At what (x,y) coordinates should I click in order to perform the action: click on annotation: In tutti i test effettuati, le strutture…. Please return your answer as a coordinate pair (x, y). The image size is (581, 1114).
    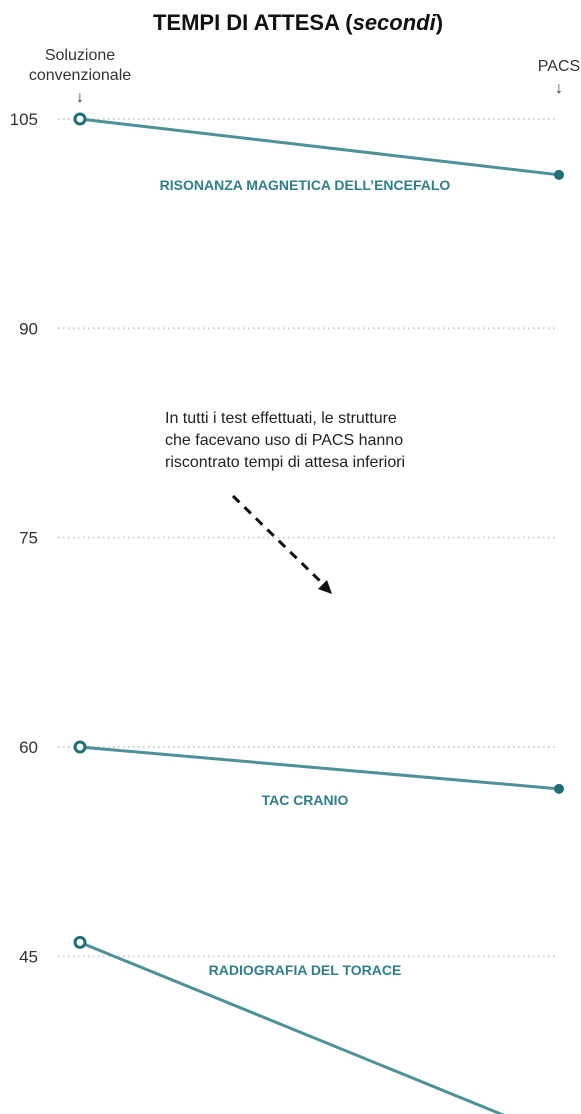
    Looking at the image, I should click on (285, 502).